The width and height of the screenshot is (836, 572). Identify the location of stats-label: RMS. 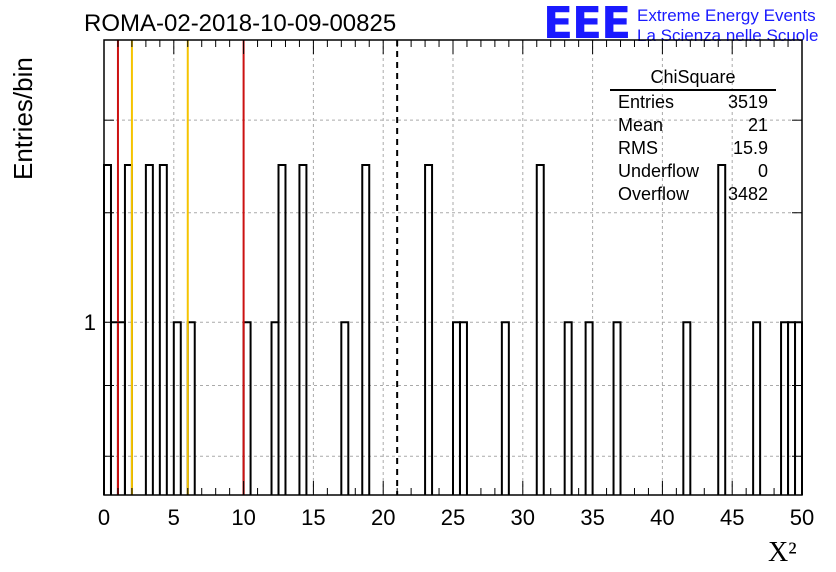
(638, 148).